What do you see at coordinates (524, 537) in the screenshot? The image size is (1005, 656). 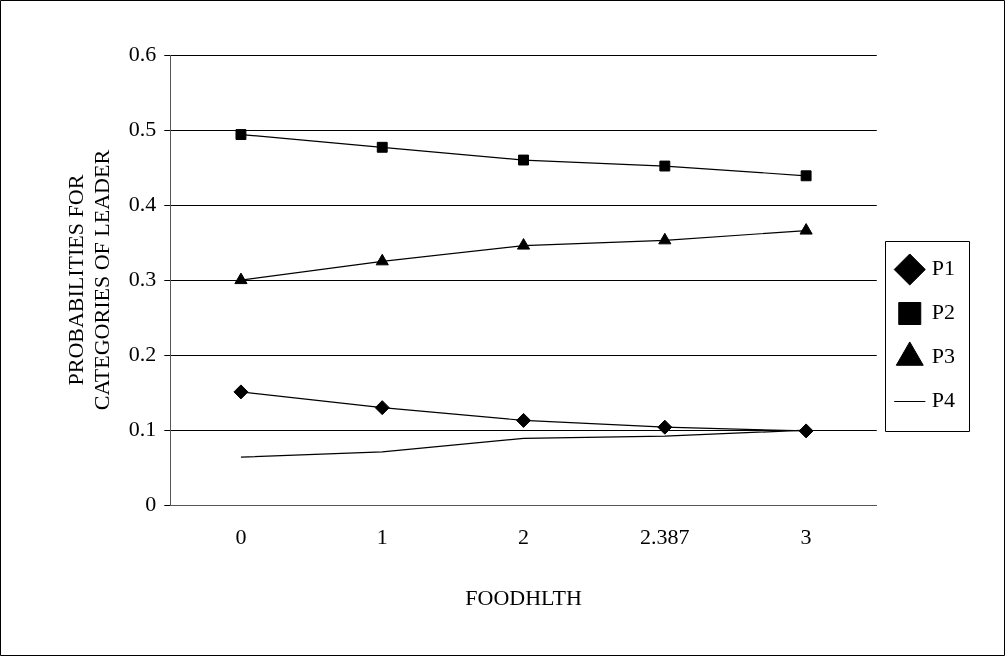 I see `x-tick-label: 2` at bounding box center [524, 537].